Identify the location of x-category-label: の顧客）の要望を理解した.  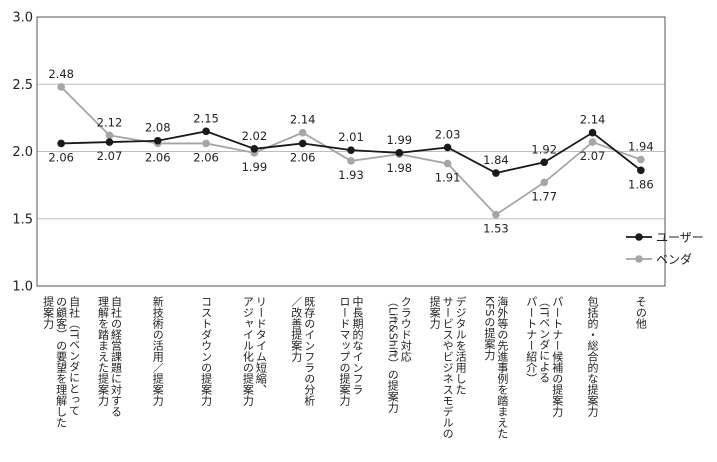
(61, 362).